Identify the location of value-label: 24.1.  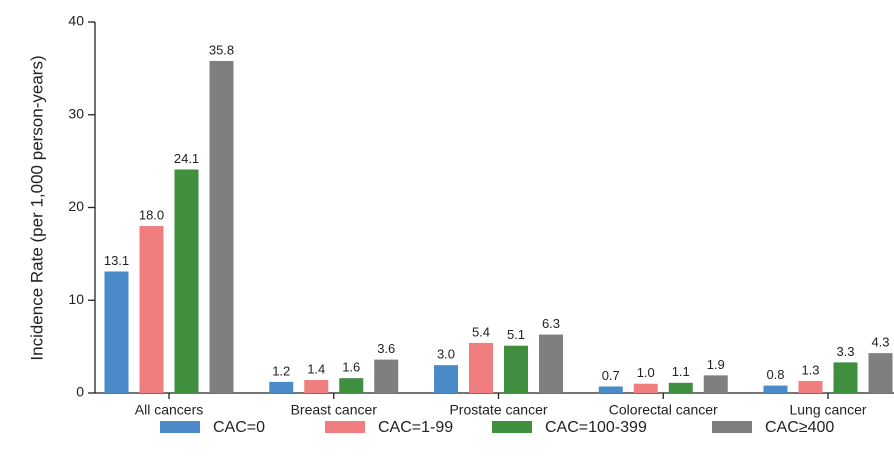
(186, 158).